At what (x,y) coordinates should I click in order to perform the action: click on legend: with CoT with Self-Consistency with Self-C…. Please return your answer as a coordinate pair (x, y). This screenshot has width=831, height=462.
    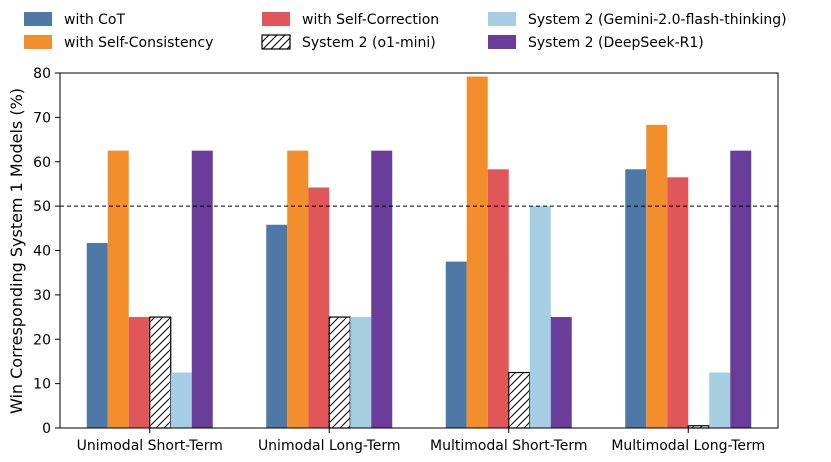
    Looking at the image, I should click on (405, 31).